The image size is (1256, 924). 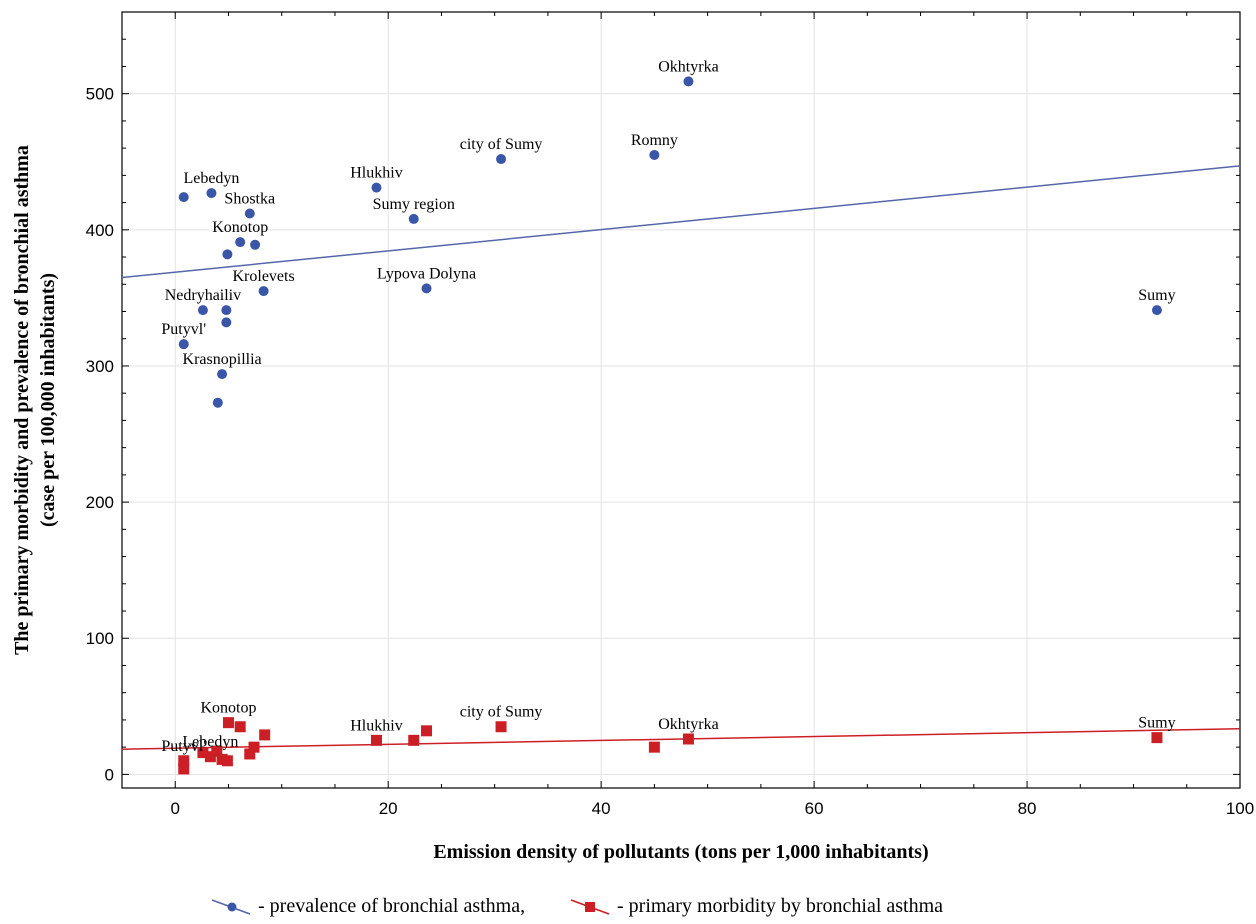 I want to click on morbidity-point-label: Sumy, so click(x=1156, y=723).